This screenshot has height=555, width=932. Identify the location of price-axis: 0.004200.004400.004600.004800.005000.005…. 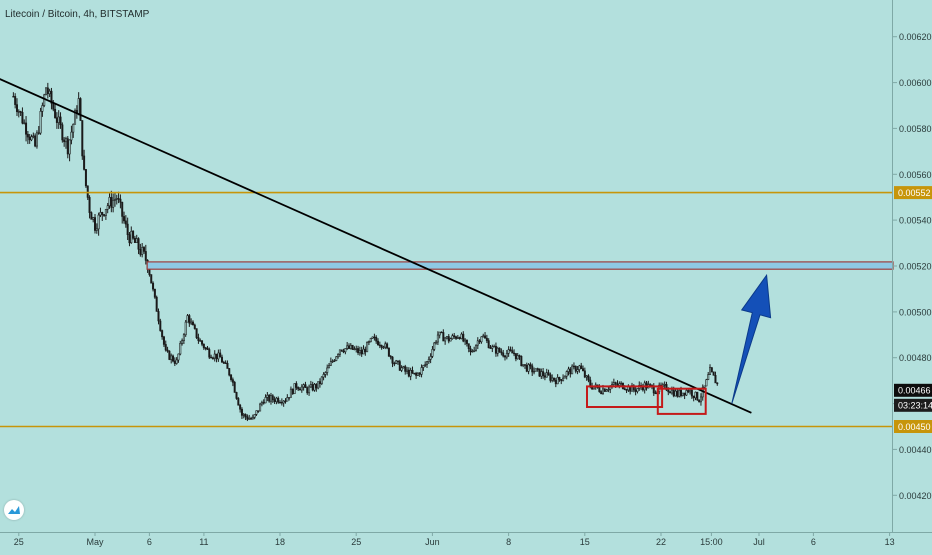
(912, 266).